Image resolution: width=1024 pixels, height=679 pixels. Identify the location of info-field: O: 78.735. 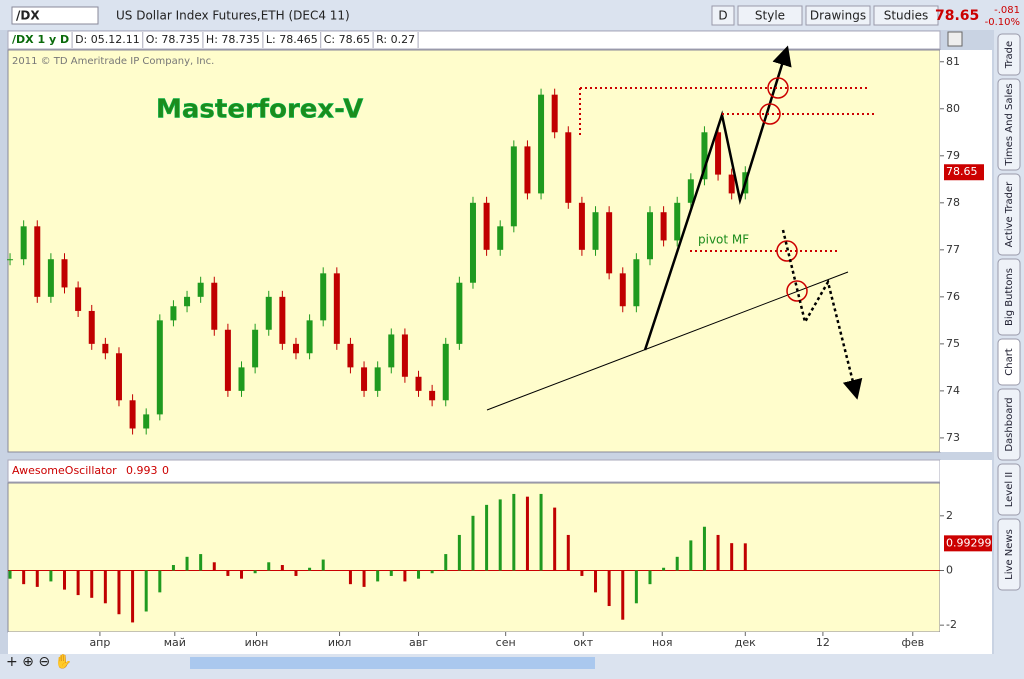
(173, 39).